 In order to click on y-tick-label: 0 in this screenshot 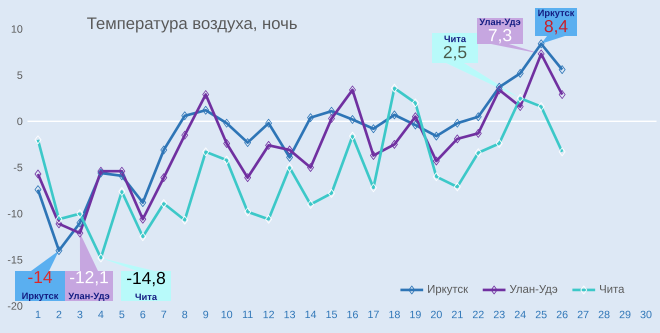, I will do `click(19, 122)`.